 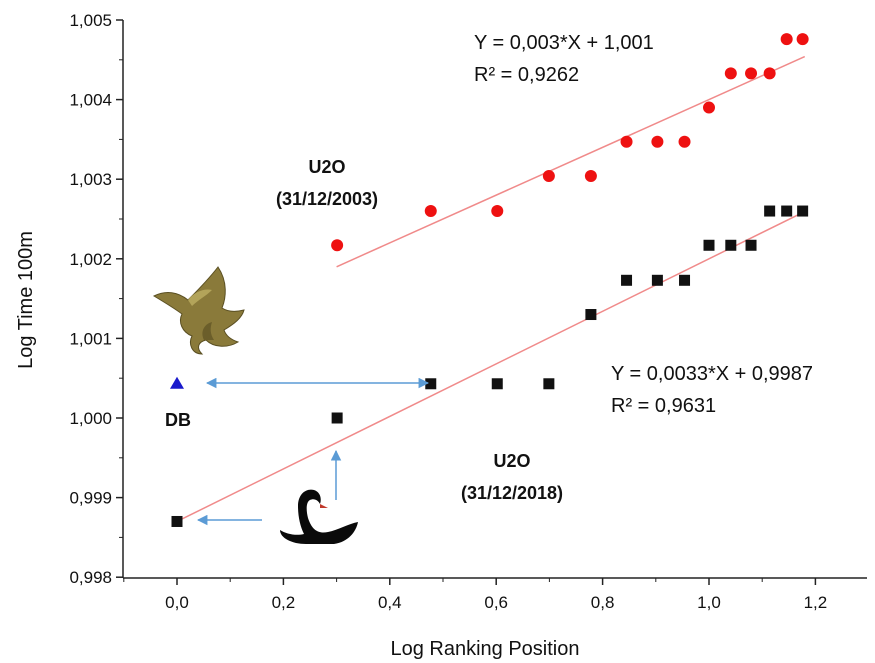 What do you see at coordinates (90, 338) in the screenshot?
I see `y-tick-label: 1,001` at bounding box center [90, 338].